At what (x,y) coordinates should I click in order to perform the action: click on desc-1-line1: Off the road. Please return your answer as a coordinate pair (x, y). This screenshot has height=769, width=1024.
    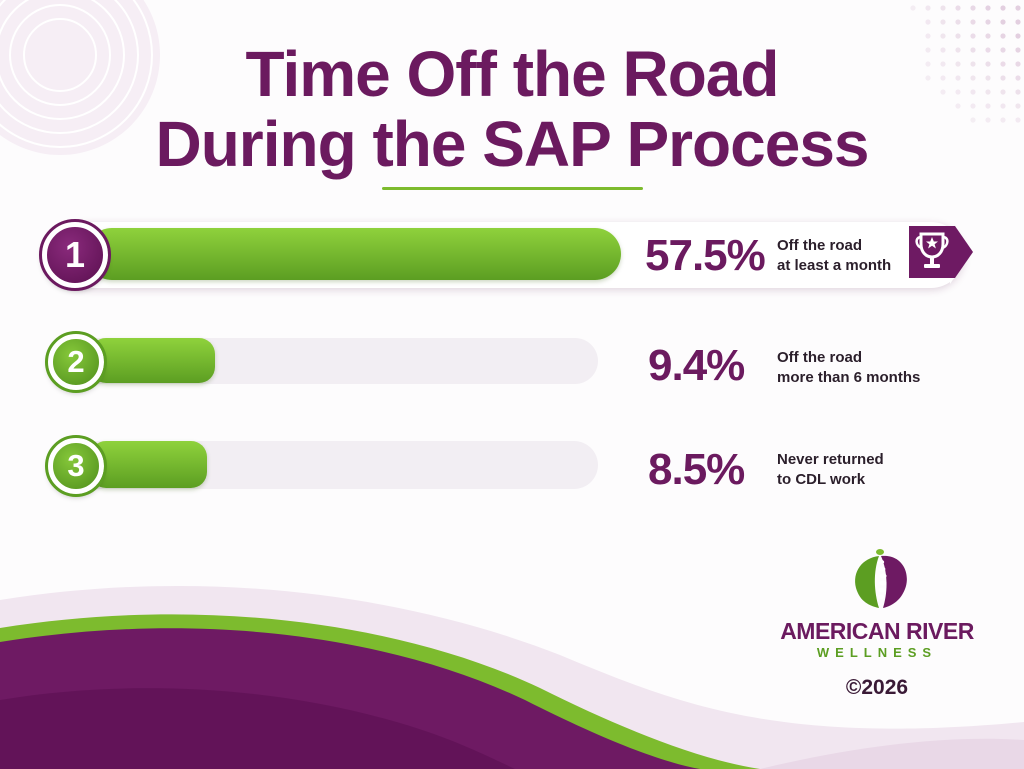
    Looking at the image, I should click on (819, 245).